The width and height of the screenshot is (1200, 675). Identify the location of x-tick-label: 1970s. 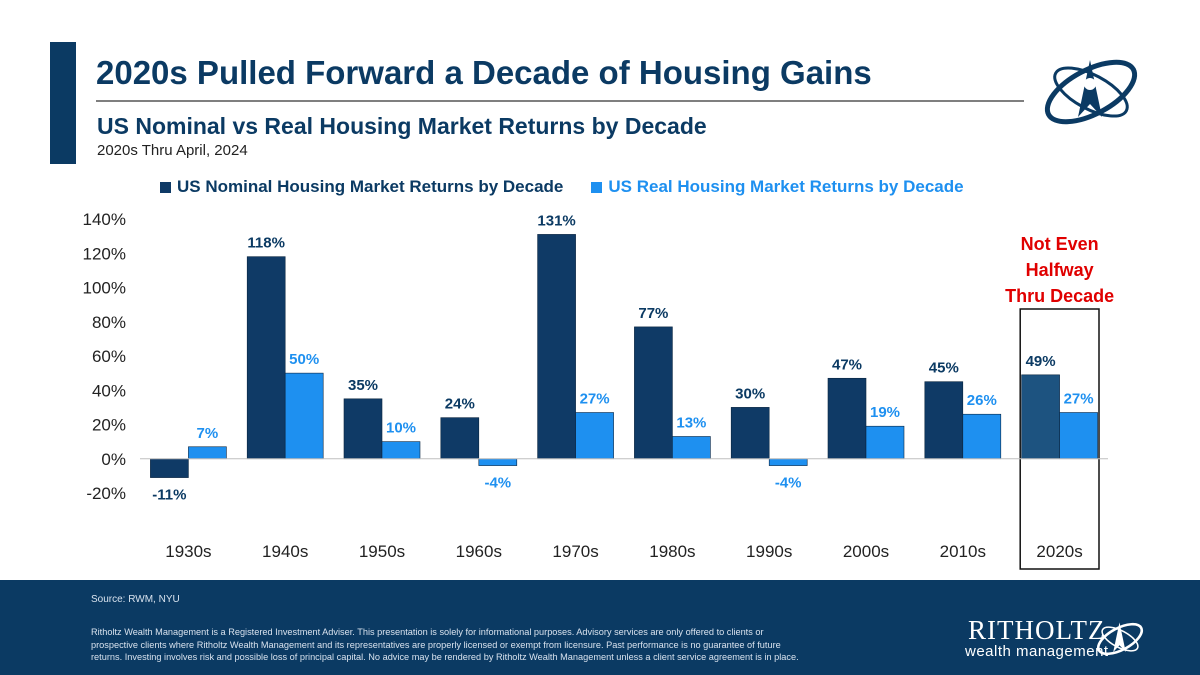
(575, 551).